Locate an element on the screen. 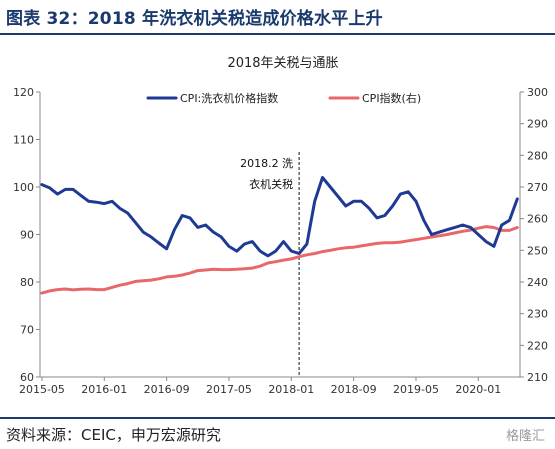 The image size is (555, 449). series-line-cpi is located at coordinates (279, 260).